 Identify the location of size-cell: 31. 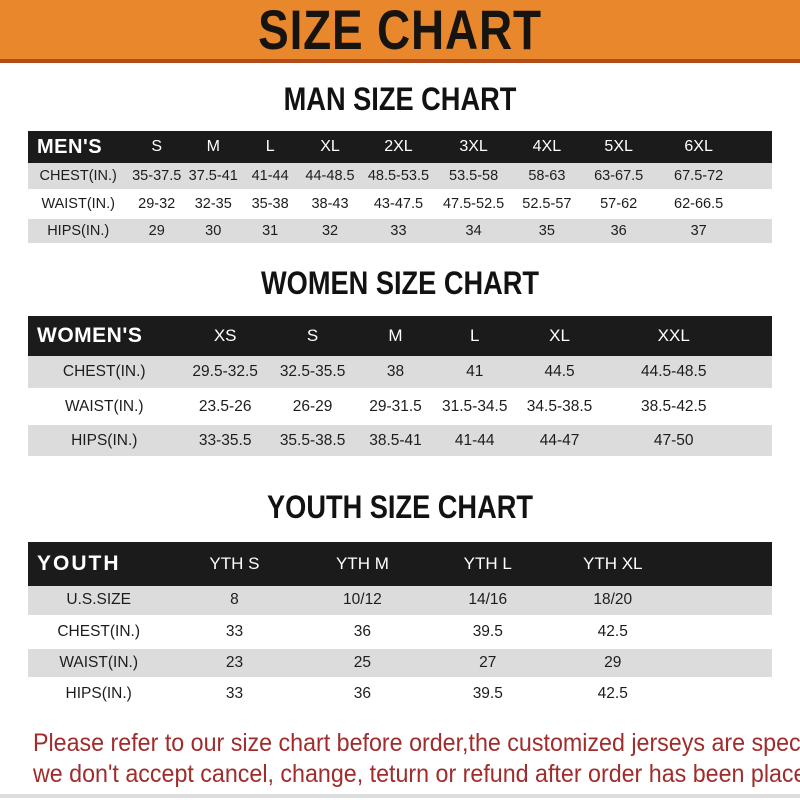
(270, 230).